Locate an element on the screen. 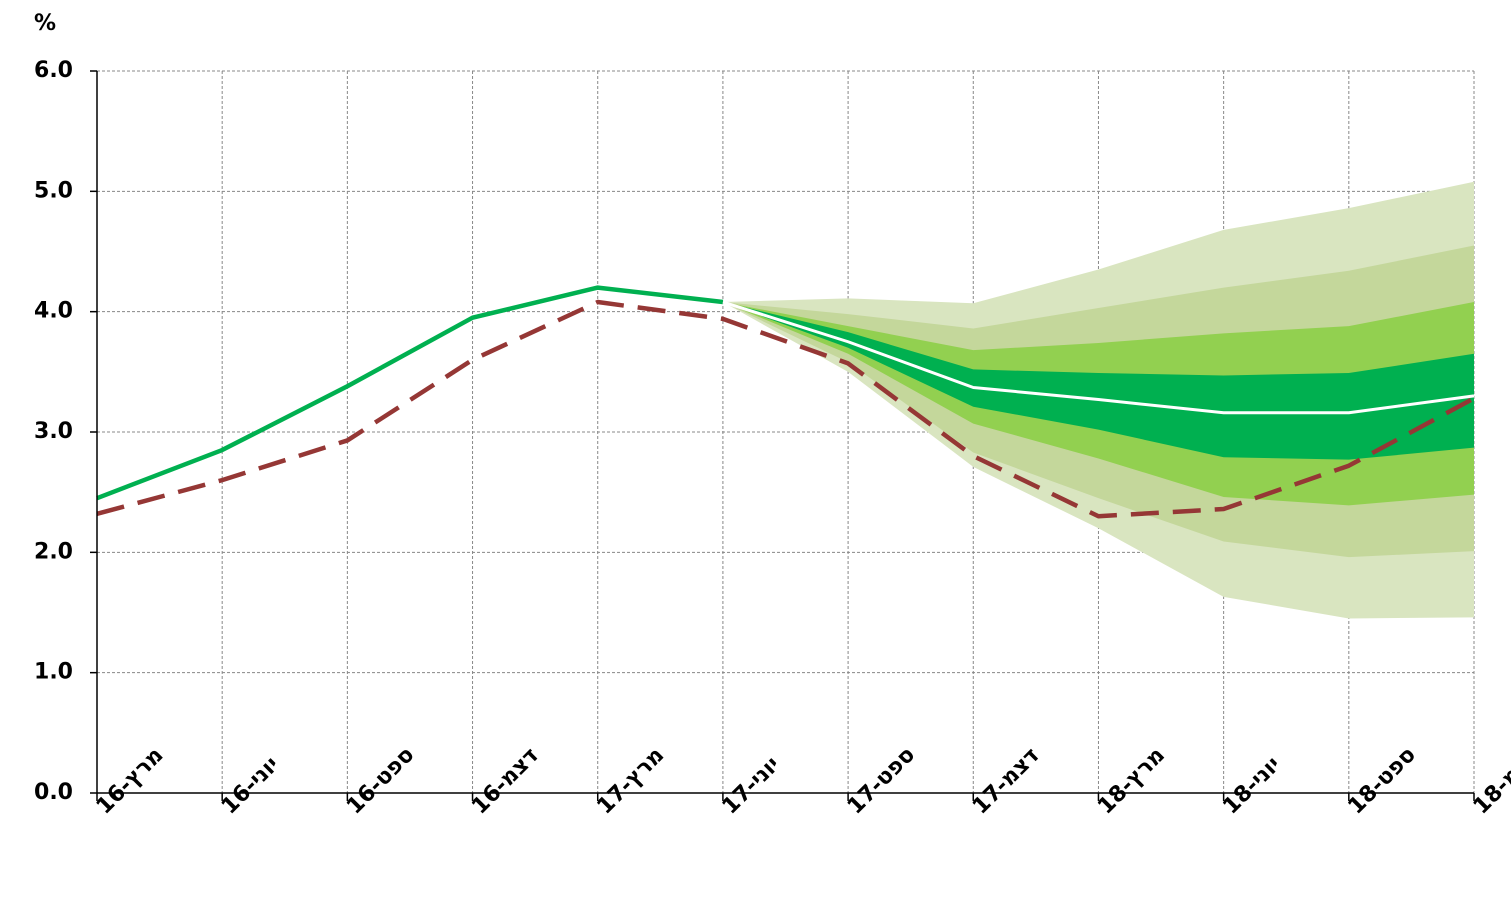  x-tick-label: ספט-18 is located at coordinates (1382, 780).